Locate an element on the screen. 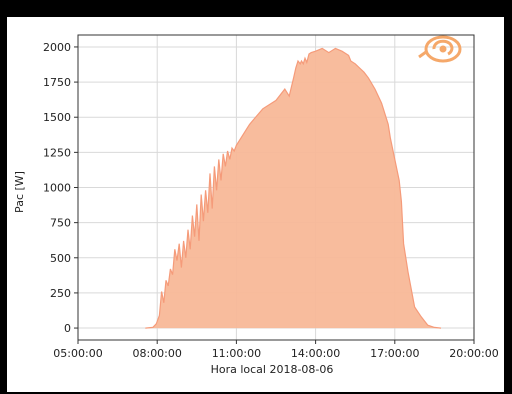 This screenshot has width=512, height=394. y-tick-label: 1750 is located at coordinates (57, 82).